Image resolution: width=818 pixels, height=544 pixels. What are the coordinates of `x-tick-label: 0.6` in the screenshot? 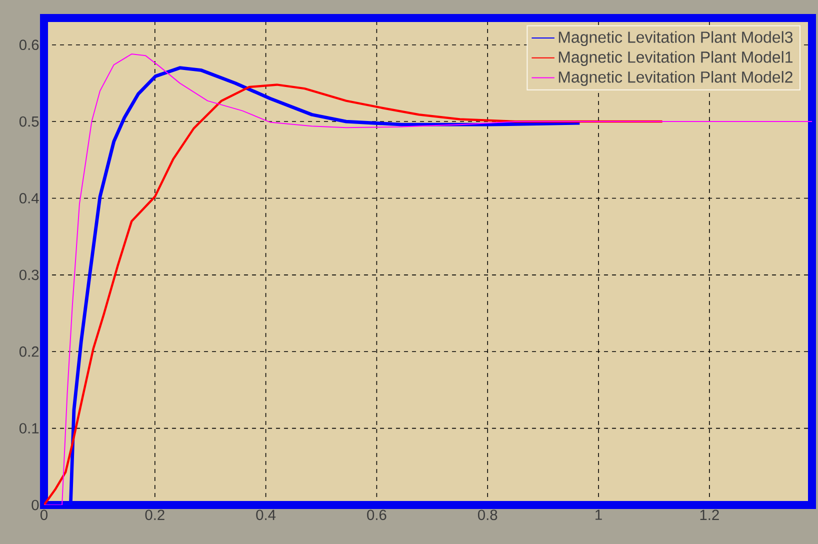 It's located at (376, 515).